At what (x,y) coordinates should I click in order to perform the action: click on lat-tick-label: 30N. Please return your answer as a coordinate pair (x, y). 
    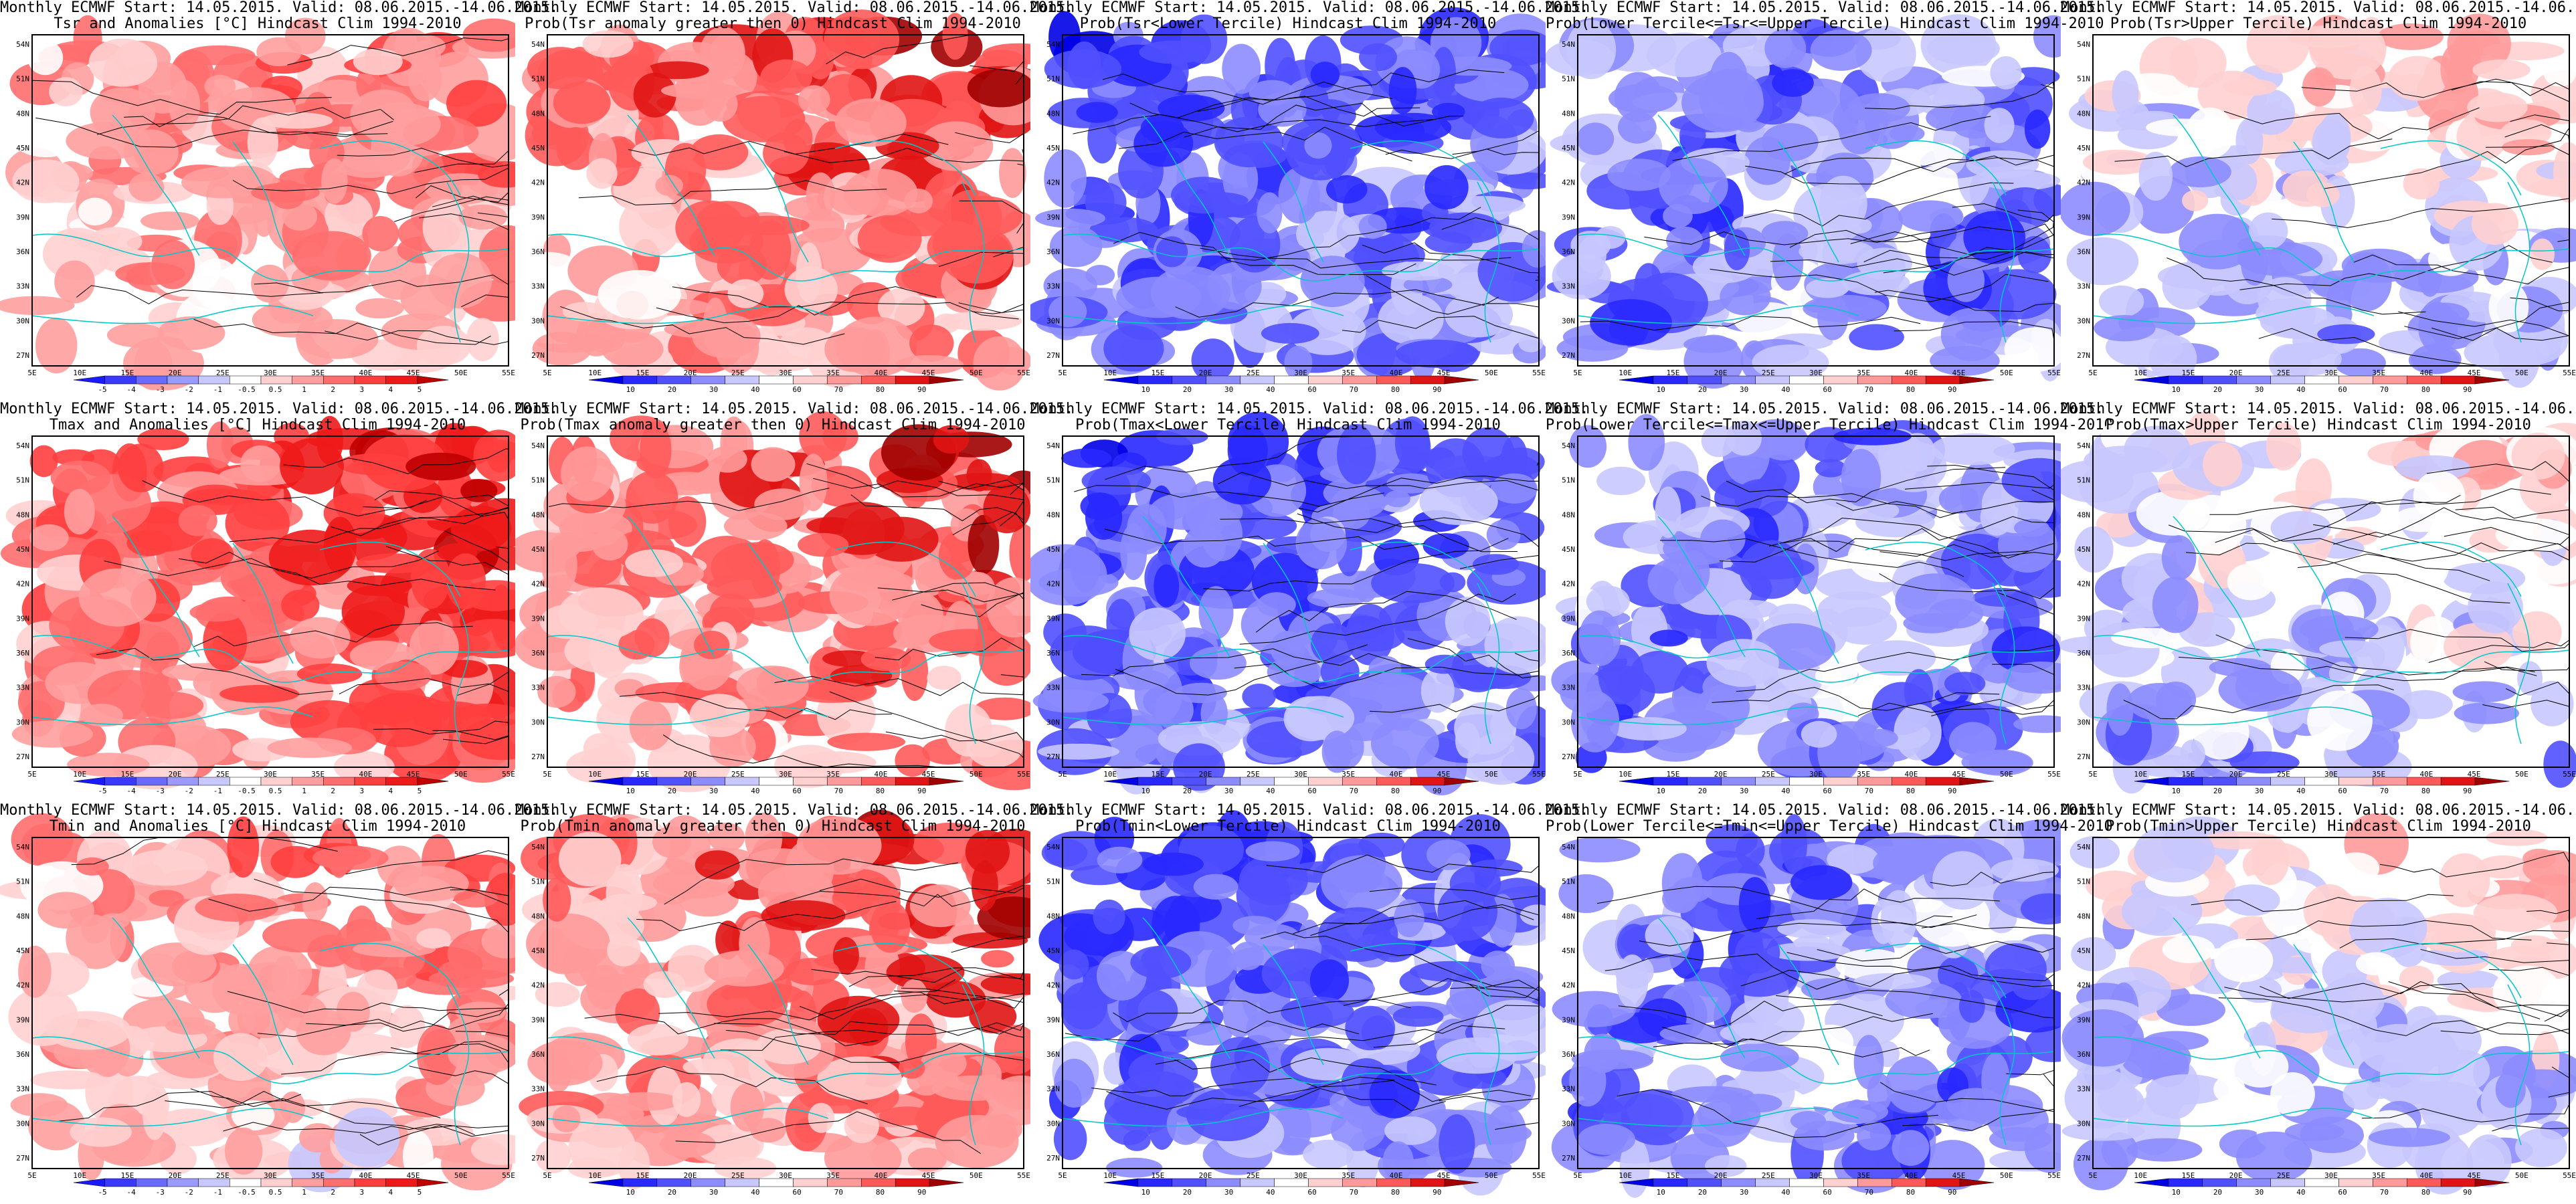
    Looking at the image, I should click on (538, 722).